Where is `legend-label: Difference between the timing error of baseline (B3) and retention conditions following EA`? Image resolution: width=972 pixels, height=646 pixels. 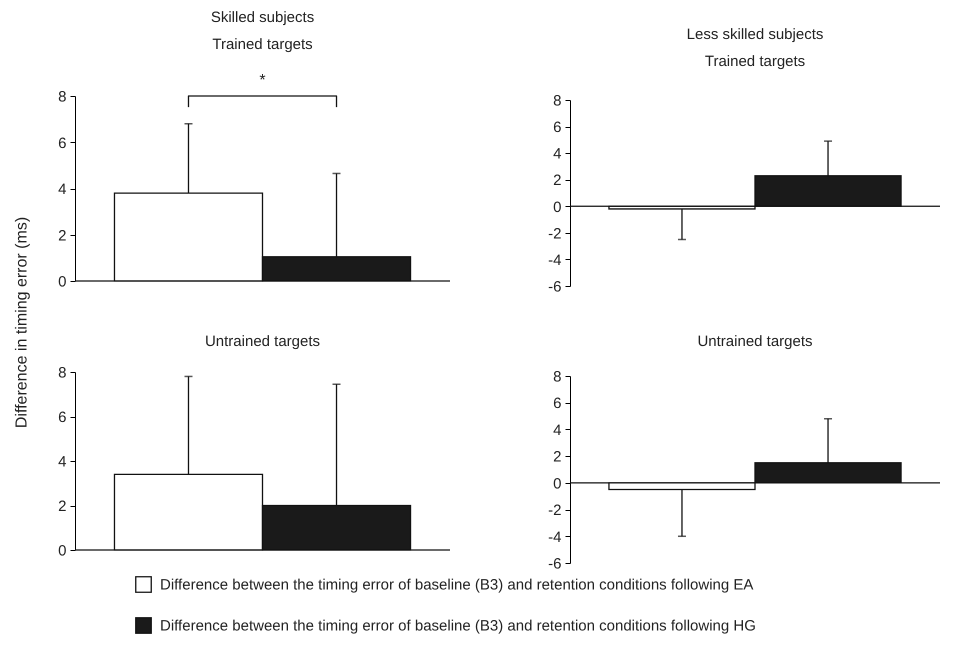
legend-label: Difference between the timing error of baseline (B3) and retention conditions following EA is located at coordinates (457, 585).